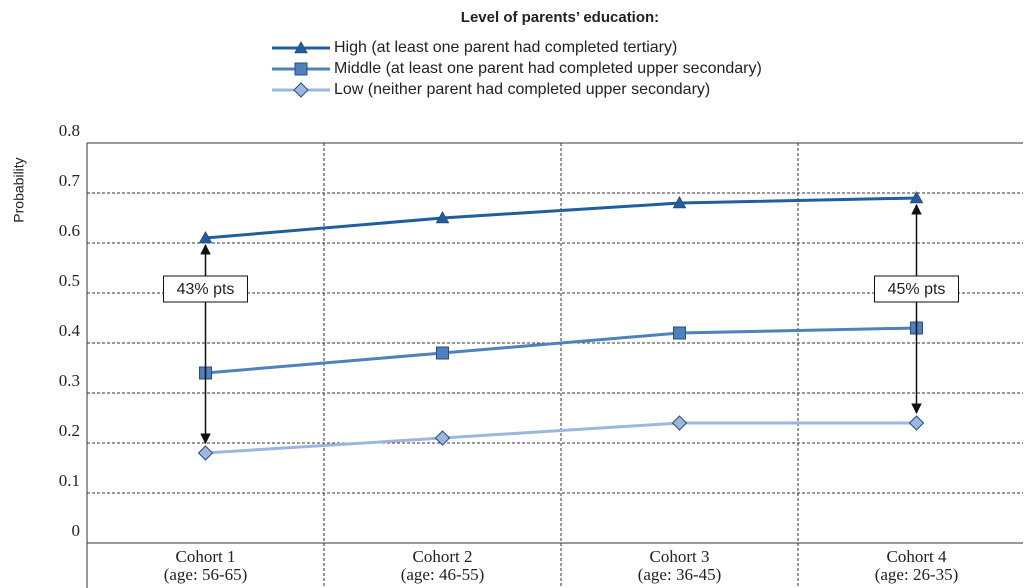  What do you see at coordinates (76, 530) in the screenshot?
I see `y-tick-label: 0` at bounding box center [76, 530].